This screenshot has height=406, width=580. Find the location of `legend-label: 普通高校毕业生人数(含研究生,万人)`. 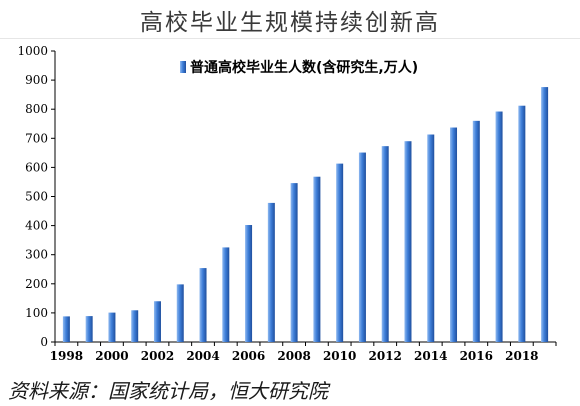

legend-label: 普通高校毕业生人数(含研究生,万人) is located at coordinates (304, 67).